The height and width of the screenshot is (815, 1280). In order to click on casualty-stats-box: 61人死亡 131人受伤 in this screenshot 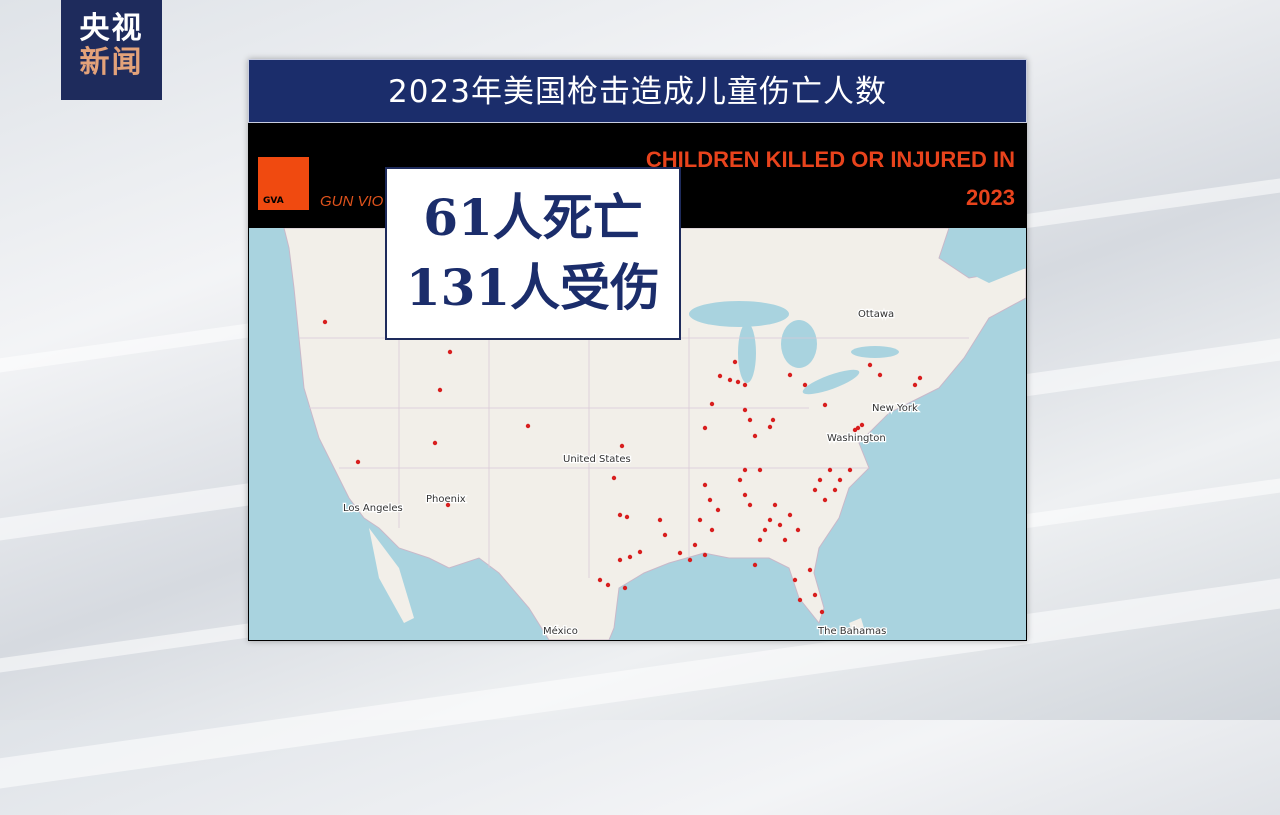, I will do `click(533, 253)`.